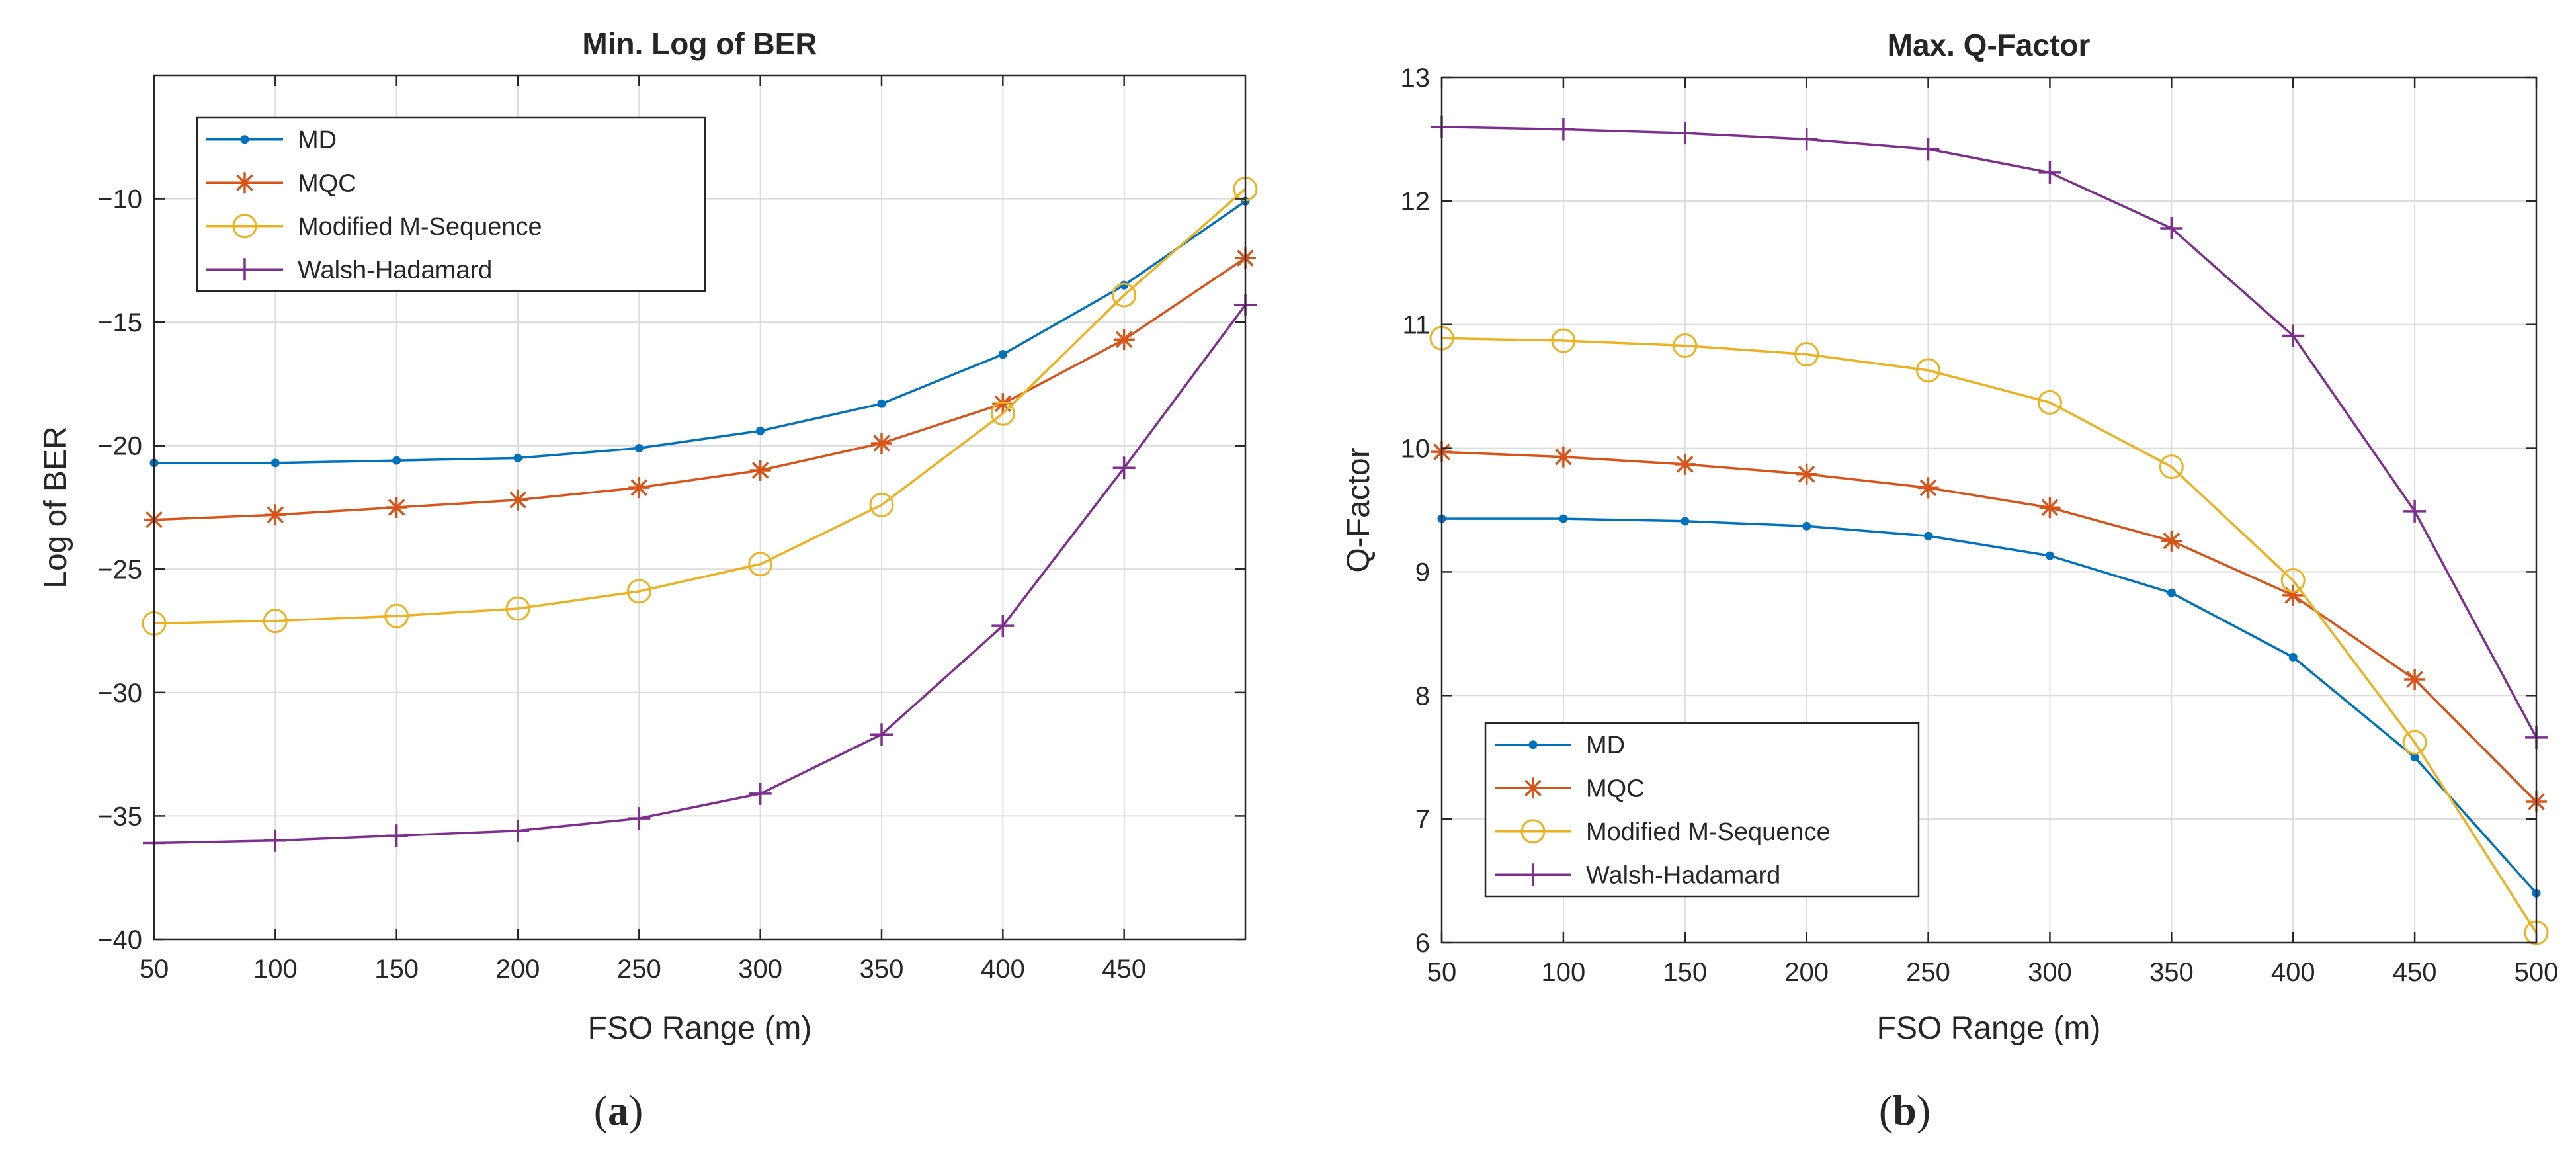  What do you see at coordinates (1416, 450) in the screenshot?
I see `chart-b-ytick-label: 10` at bounding box center [1416, 450].